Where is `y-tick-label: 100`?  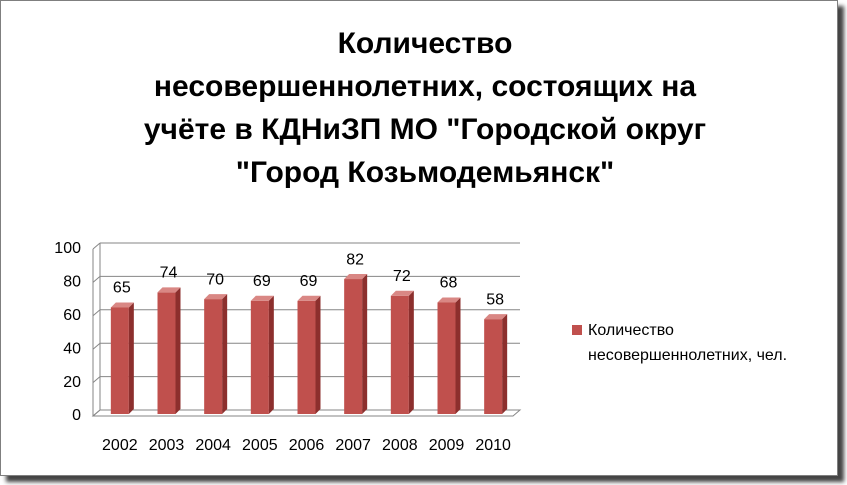 y-tick-label: 100 is located at coordinates (67, 248).